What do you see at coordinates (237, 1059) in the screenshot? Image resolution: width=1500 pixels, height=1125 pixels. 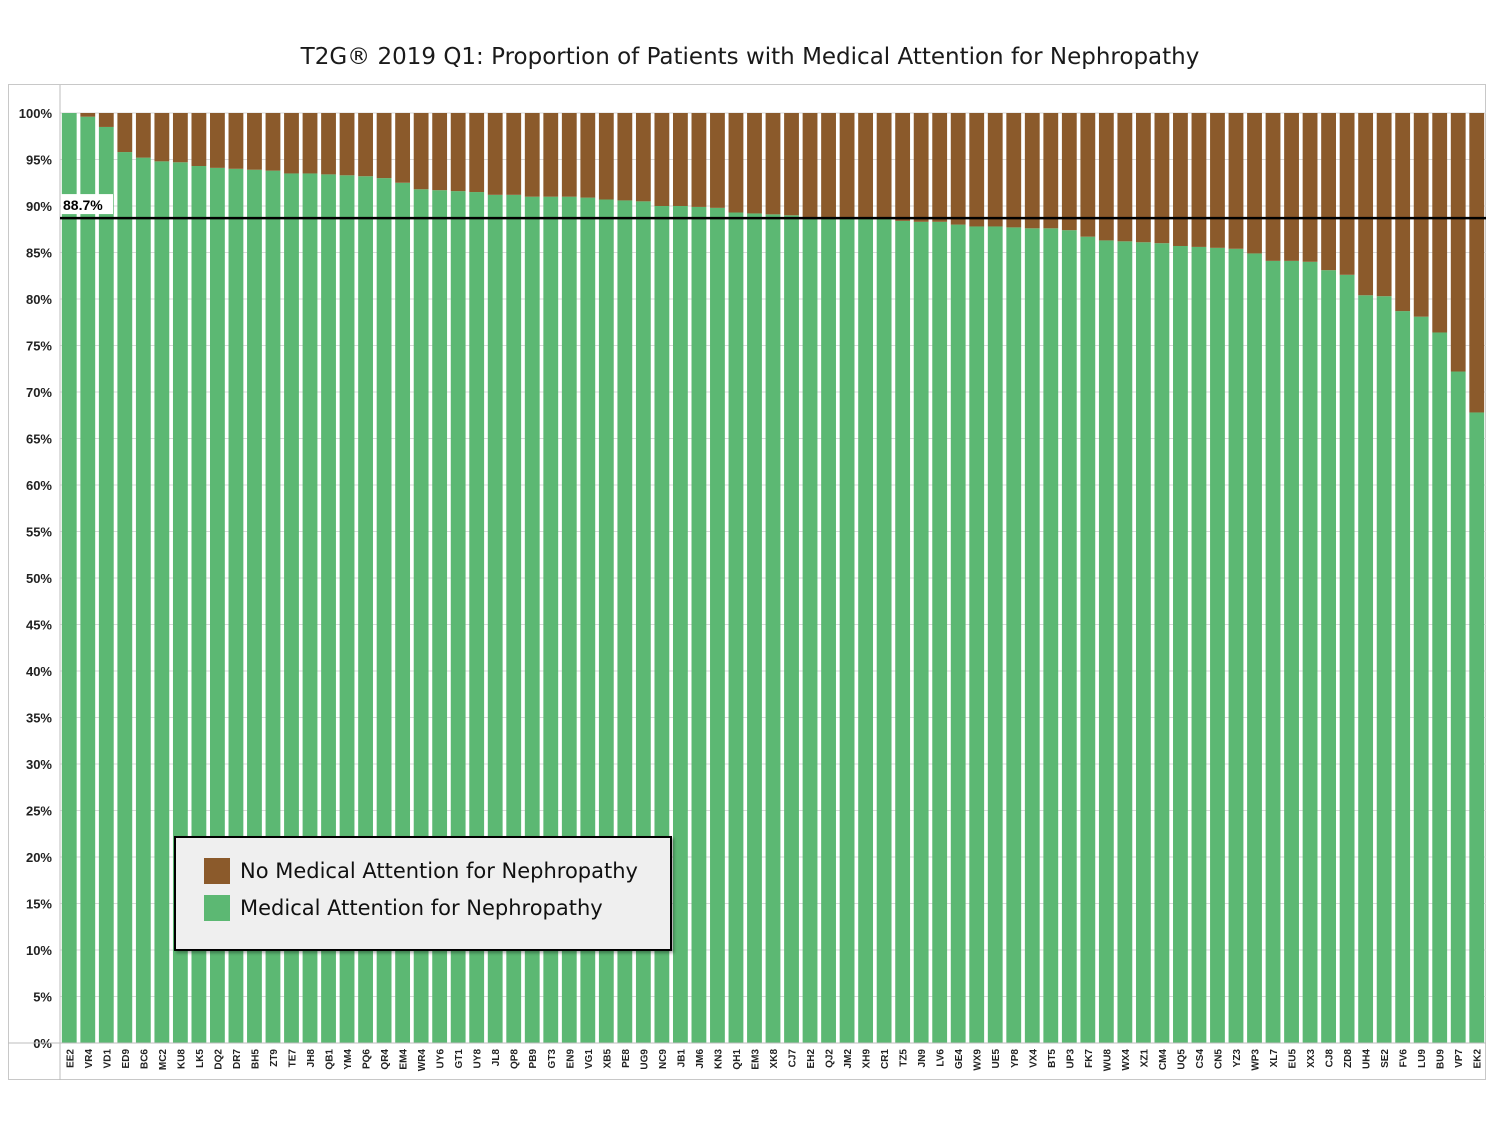 I see `x-tick-label: DR7` at bounding box center [237, 1059].